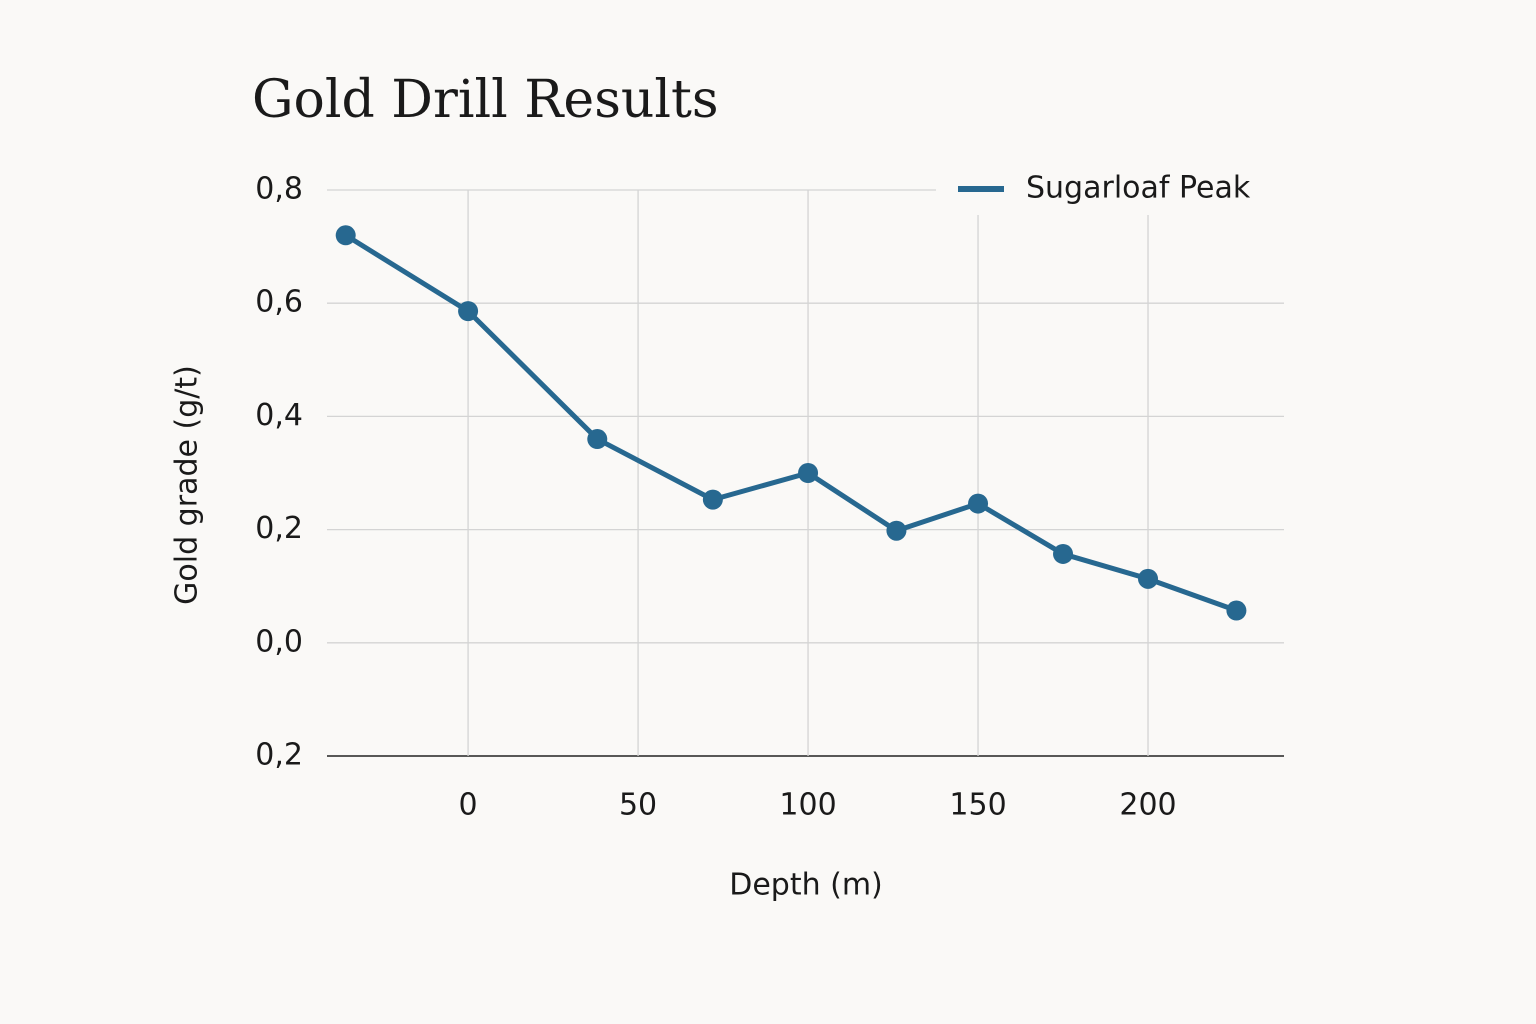 This screenshot has height=1024, width=1536. I want to click on x-tick-label: 50, so click(638, 805).